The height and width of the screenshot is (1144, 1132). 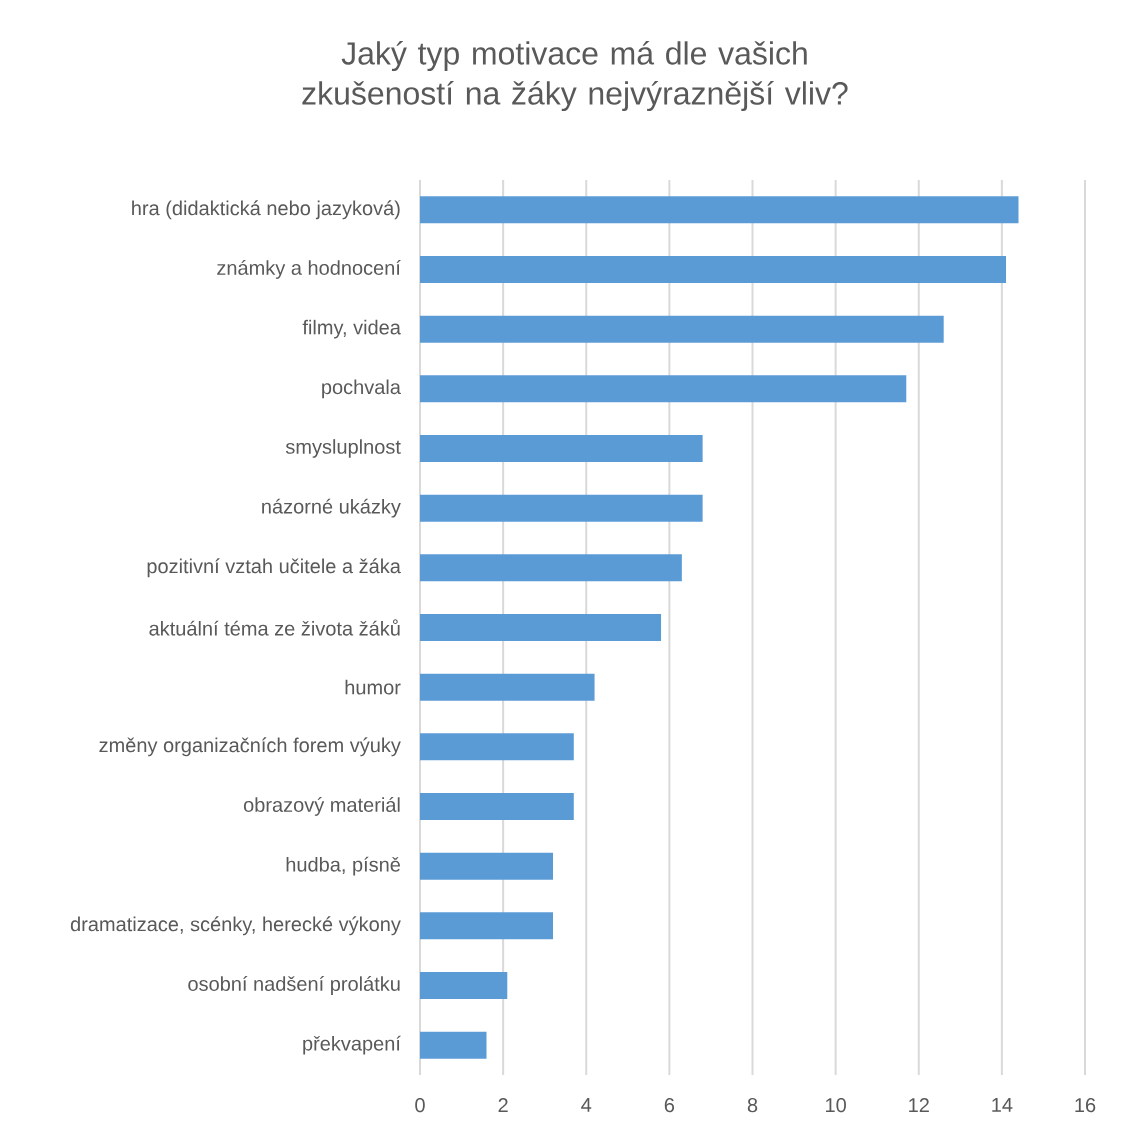 What do you see at coordinates (352, 1045) in the screenshot?
I see `y-tick-label: překvapení` at bounding box center [352, 1045].